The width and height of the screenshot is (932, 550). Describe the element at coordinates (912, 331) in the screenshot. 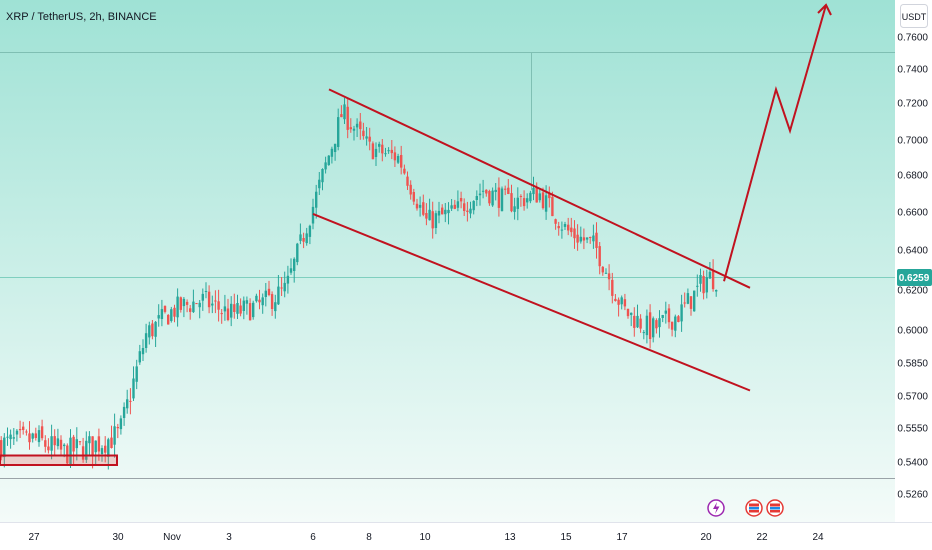

I see `price-tick-label: 0.6000` at that location.